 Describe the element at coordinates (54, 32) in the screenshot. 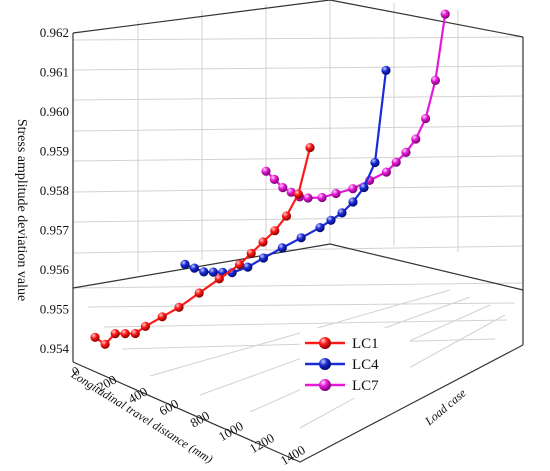

I see `z-tick-label: 0.962` at that location.